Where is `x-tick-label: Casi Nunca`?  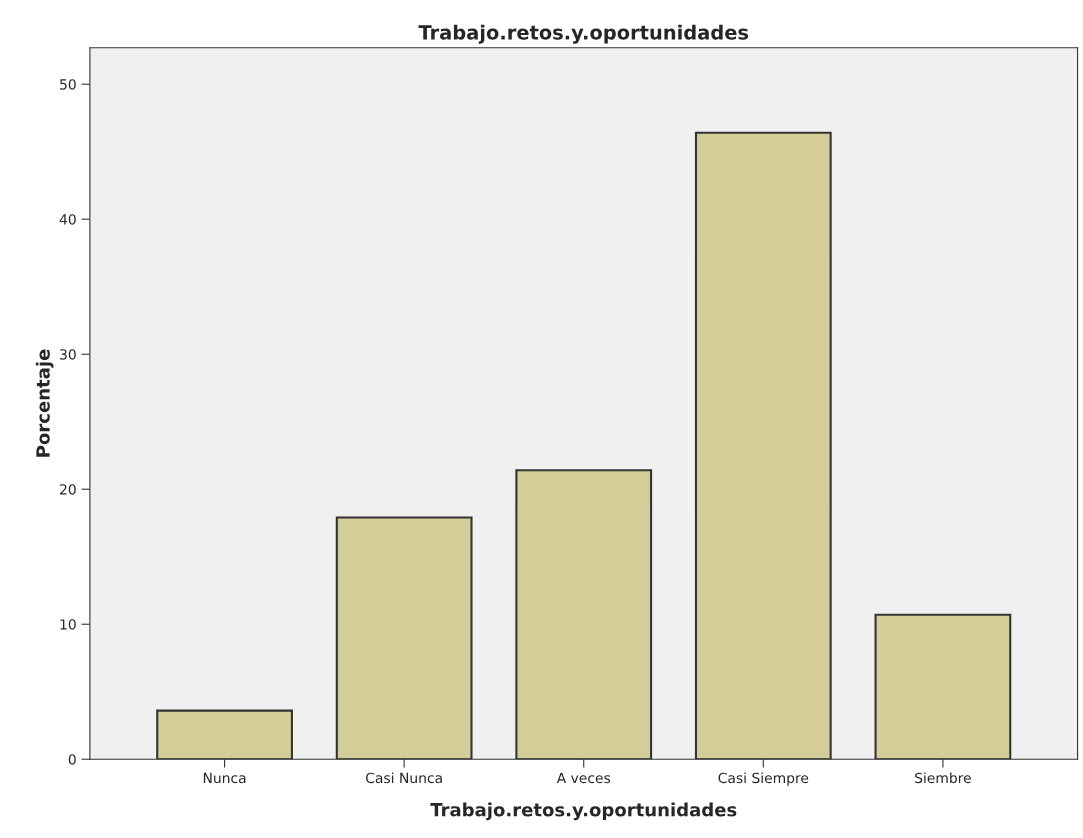 x-tick-label: Casi Nunca is located at coordinates (404, 778).